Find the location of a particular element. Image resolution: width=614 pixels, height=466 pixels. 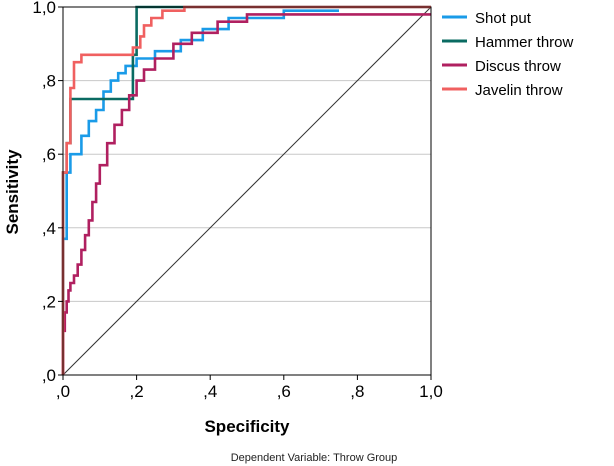

footnote: Dependent Variable: Throw Group is located at coordinates (314, 458).